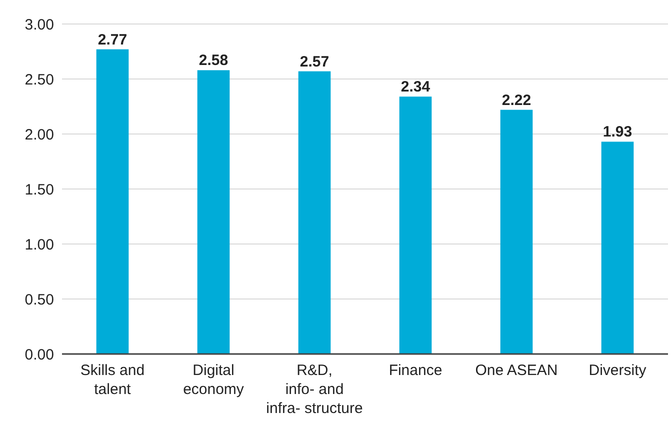  I want to click on y-tick-label: 1.00, so click(39, 245).